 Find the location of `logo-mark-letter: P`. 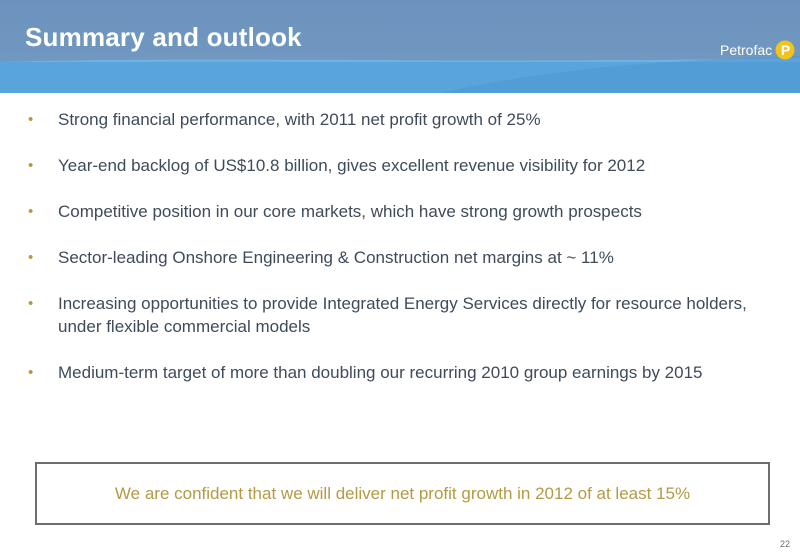

logo-mark-letter: P is located at coordinates (785, 50).